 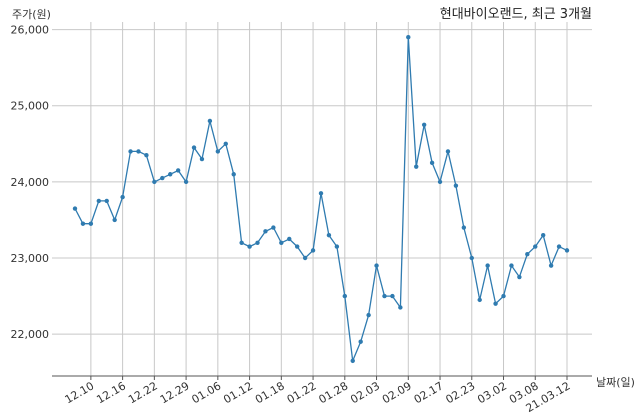 I want to click on x-tick-label: 02.03, so click(x=365, y=392).